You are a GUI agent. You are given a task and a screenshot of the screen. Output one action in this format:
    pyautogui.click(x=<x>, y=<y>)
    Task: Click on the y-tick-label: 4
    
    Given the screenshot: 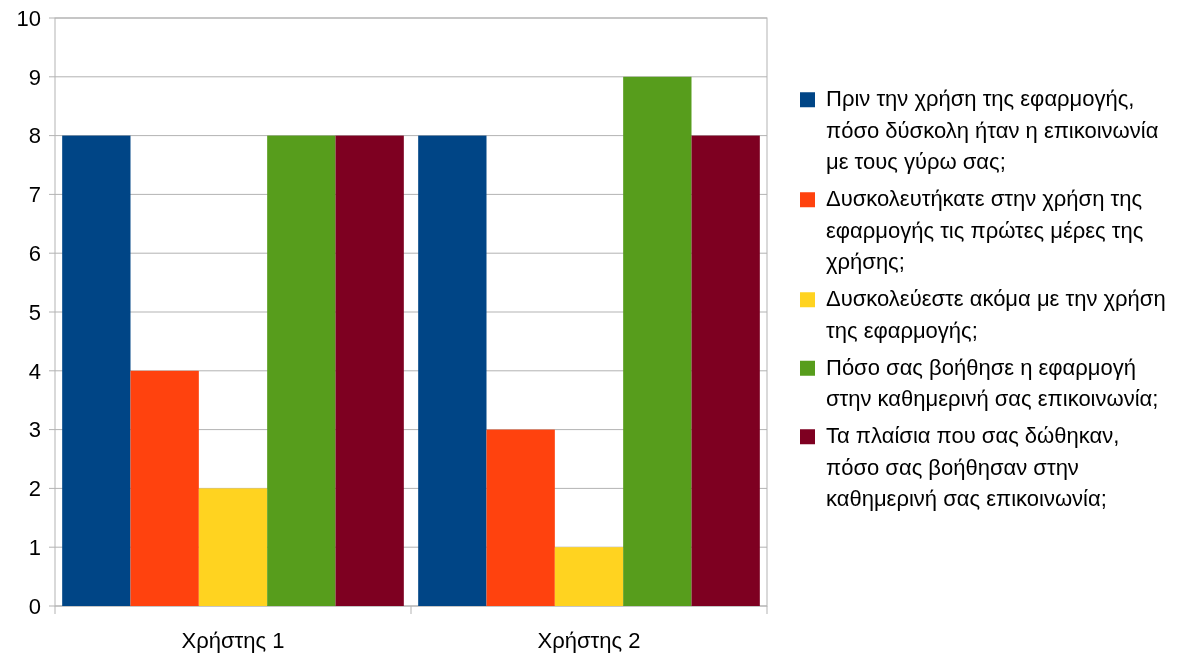 What is the action you would take?
    pyautogui.click(x=34, y=371)
    